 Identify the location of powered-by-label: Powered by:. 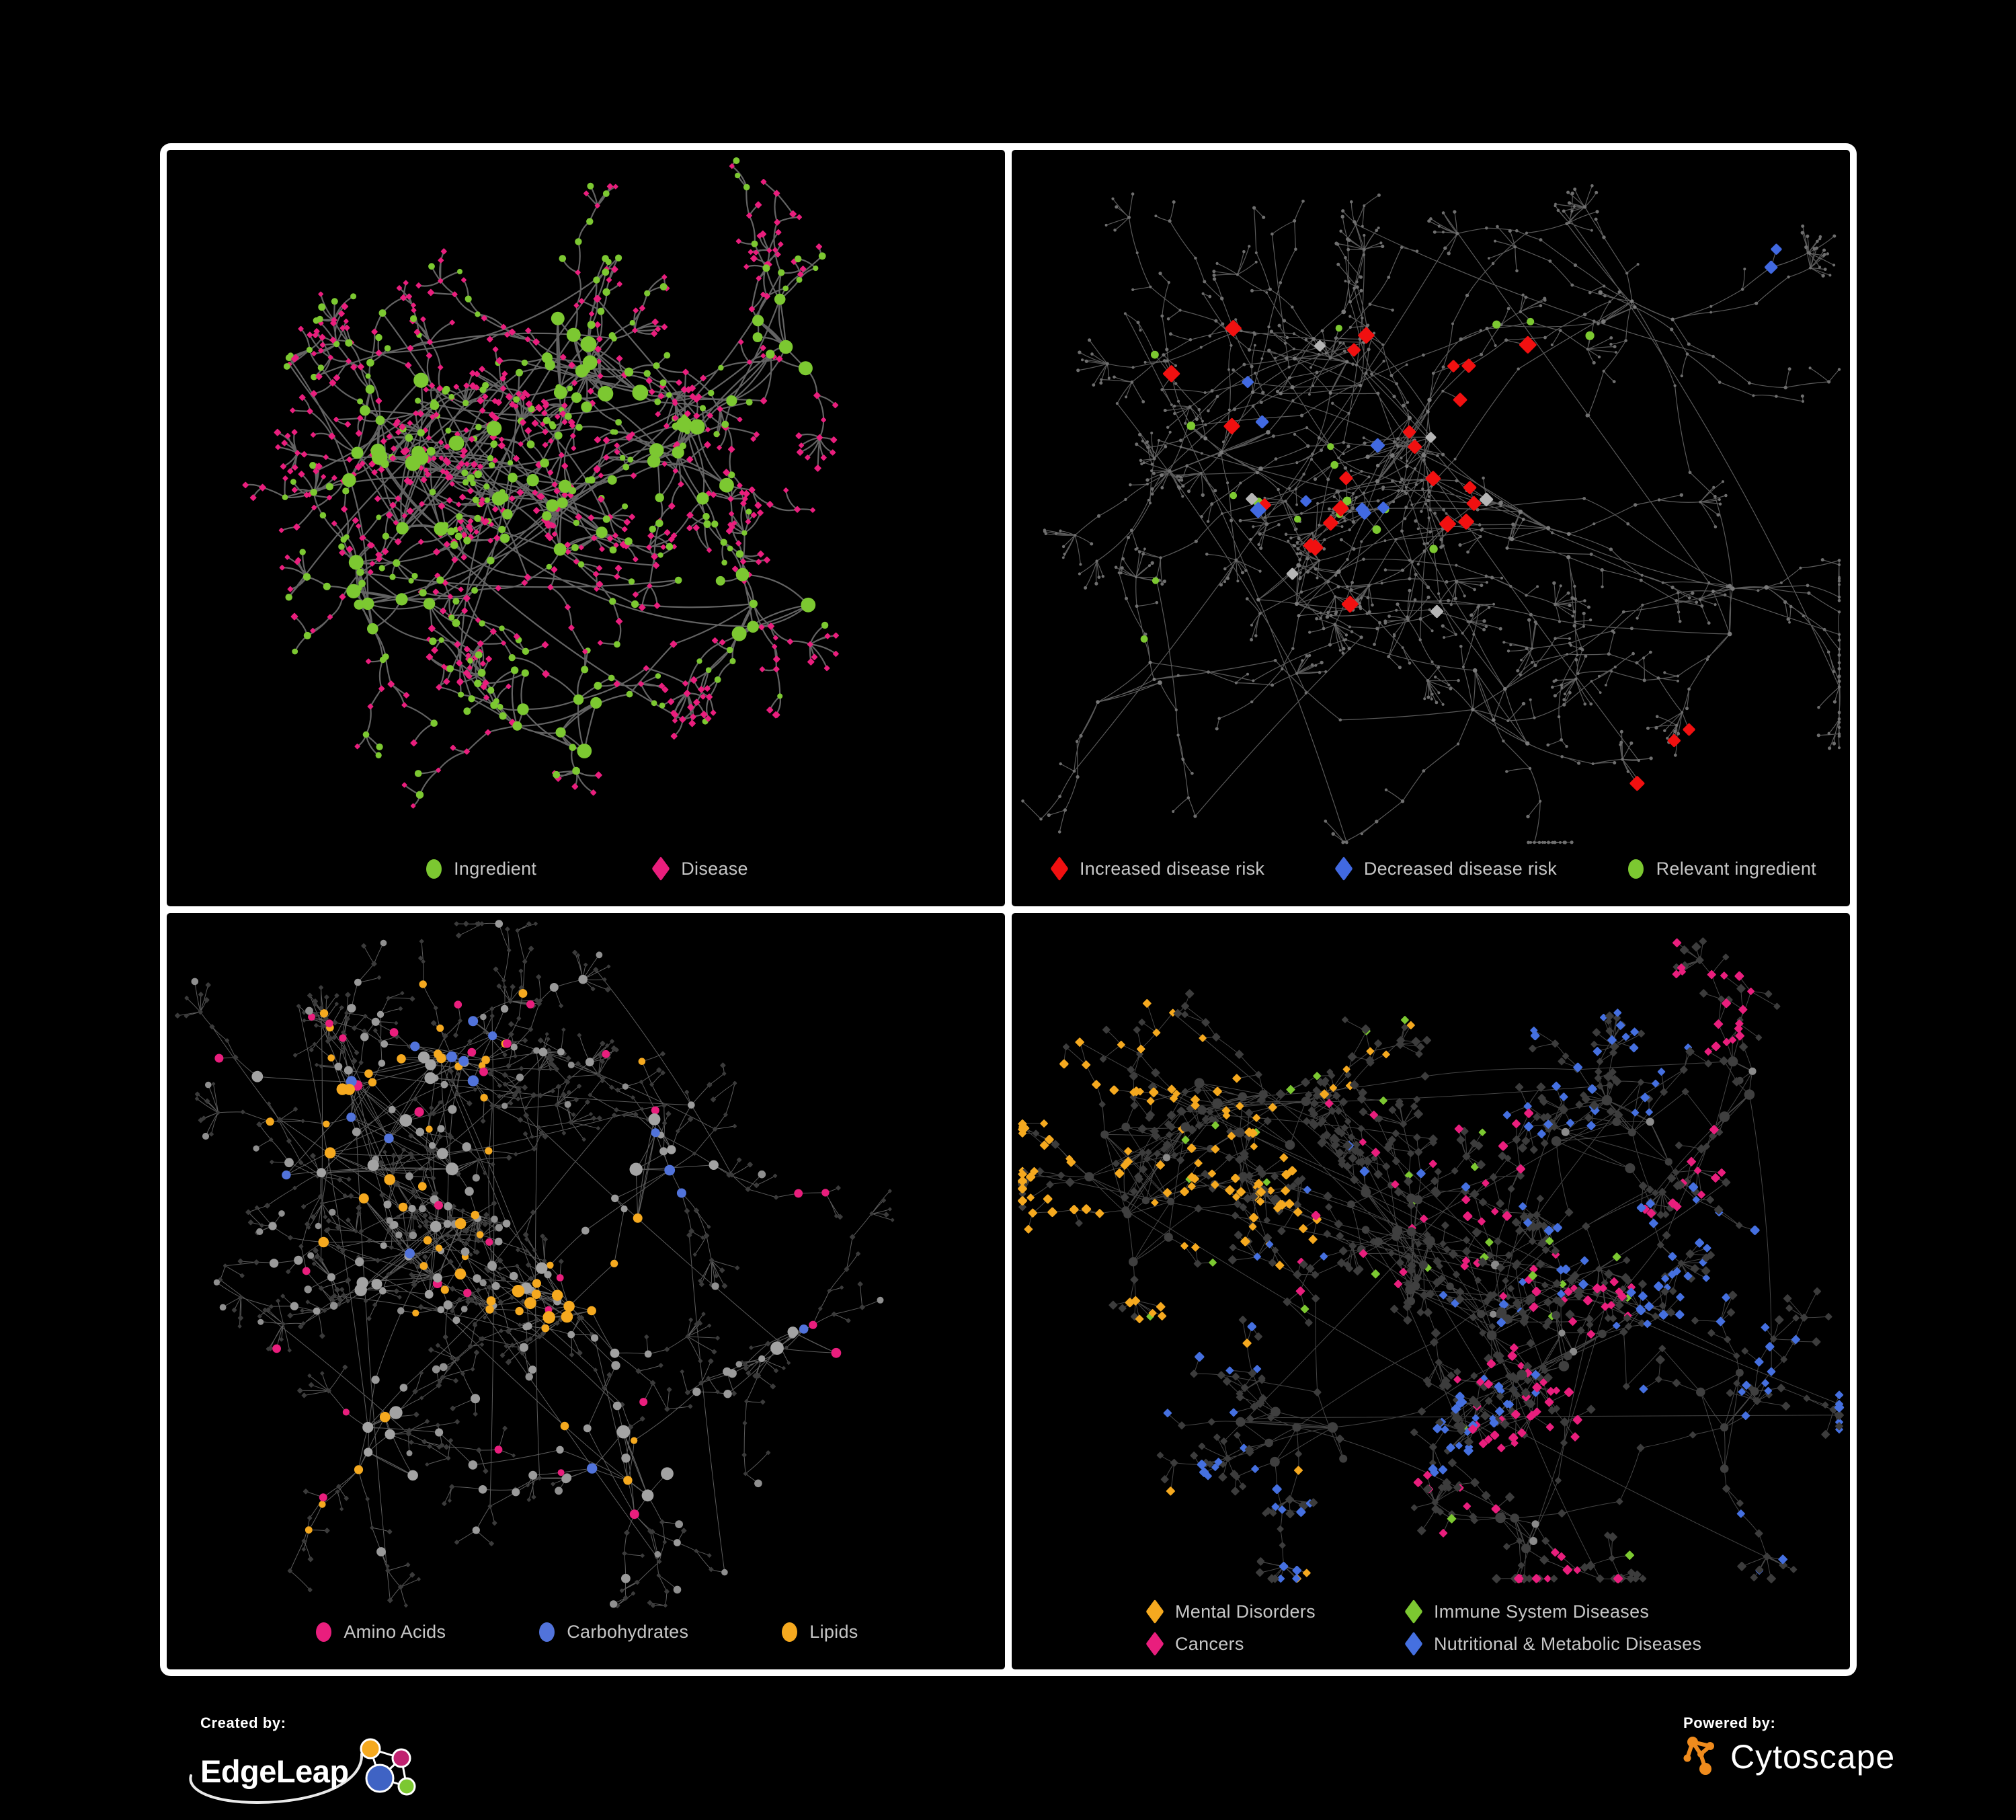
(1729, 1722).